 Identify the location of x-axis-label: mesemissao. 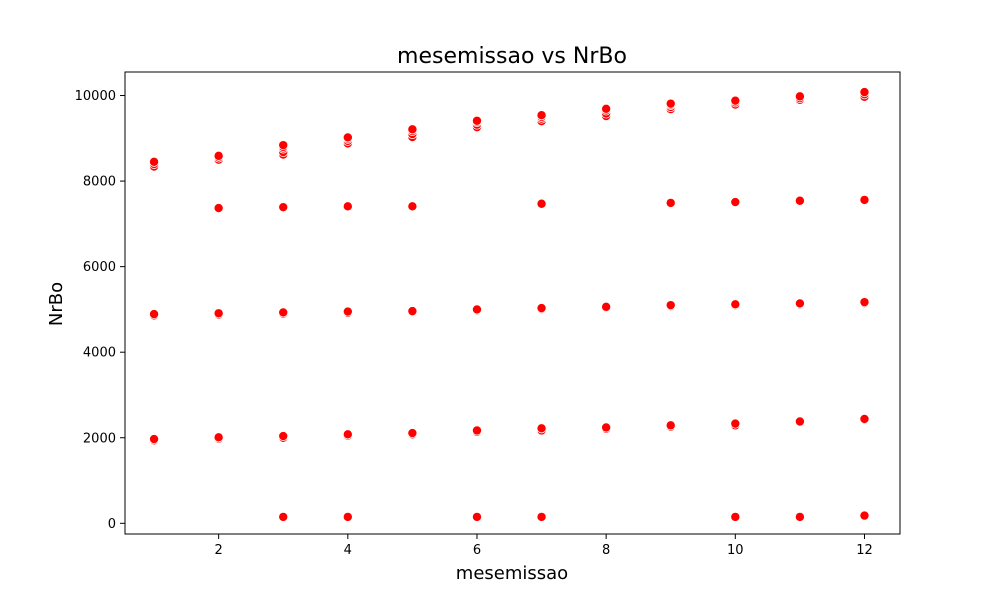
(512, 573).